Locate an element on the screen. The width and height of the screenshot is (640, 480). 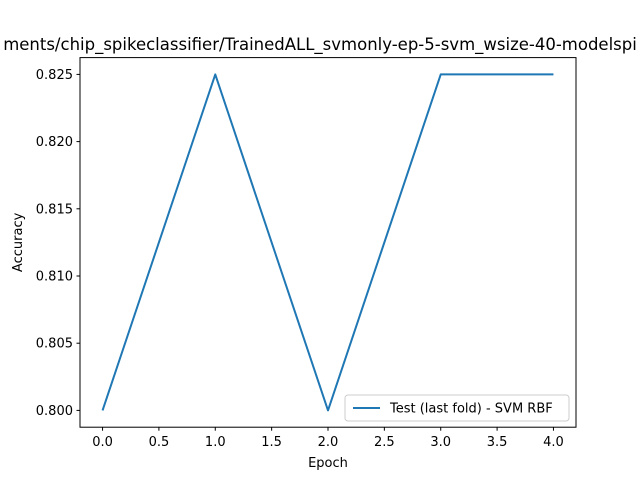
x-tick-label: 0.0 is located at coordinates (102, 442).